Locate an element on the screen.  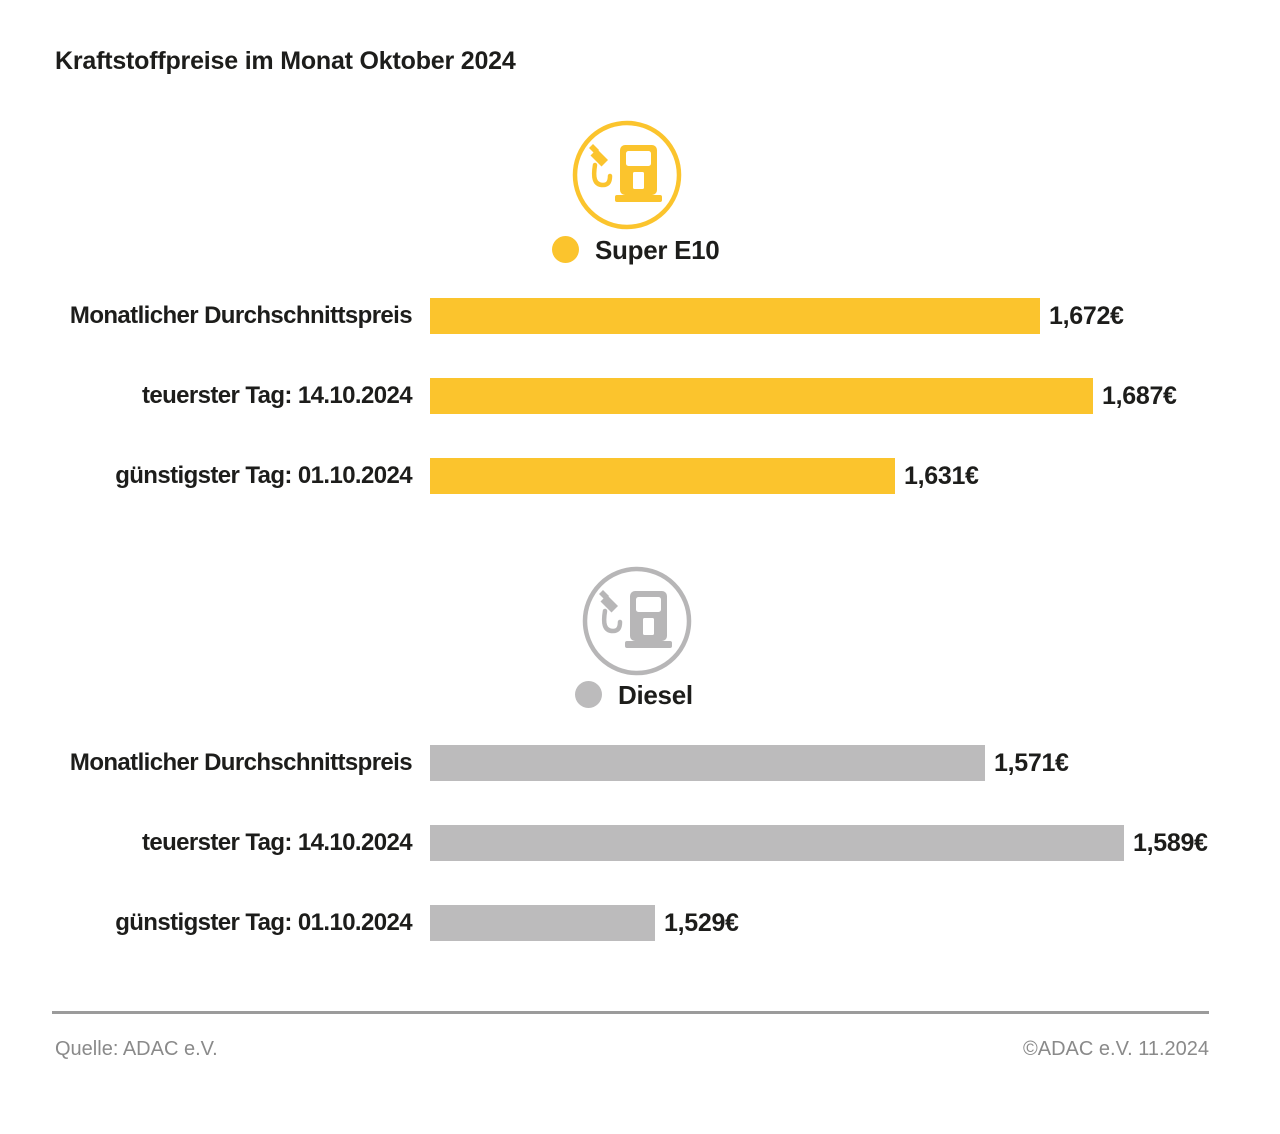
bar-value: 1,589€ is located at coordinates (1170, 842).